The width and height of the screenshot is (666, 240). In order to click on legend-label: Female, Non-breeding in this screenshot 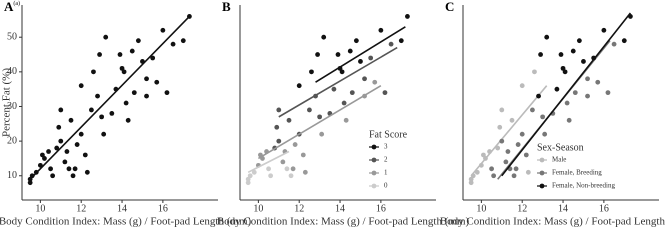, I will do `click(583, 186)`.